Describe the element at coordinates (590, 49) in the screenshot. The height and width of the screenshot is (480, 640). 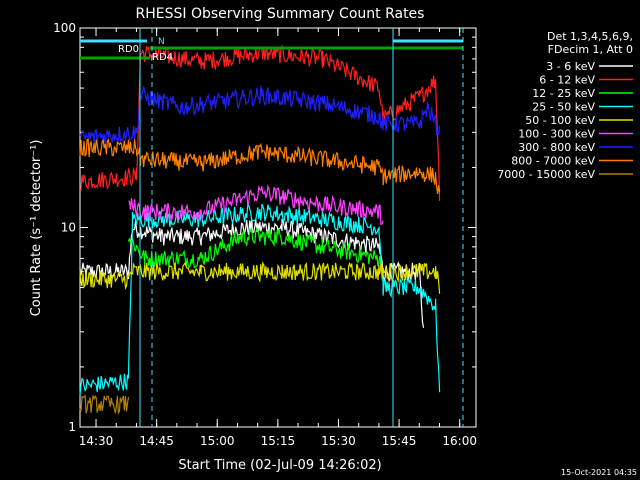
I see `legend-header-2: FDecim 1, Att 0` at that location.